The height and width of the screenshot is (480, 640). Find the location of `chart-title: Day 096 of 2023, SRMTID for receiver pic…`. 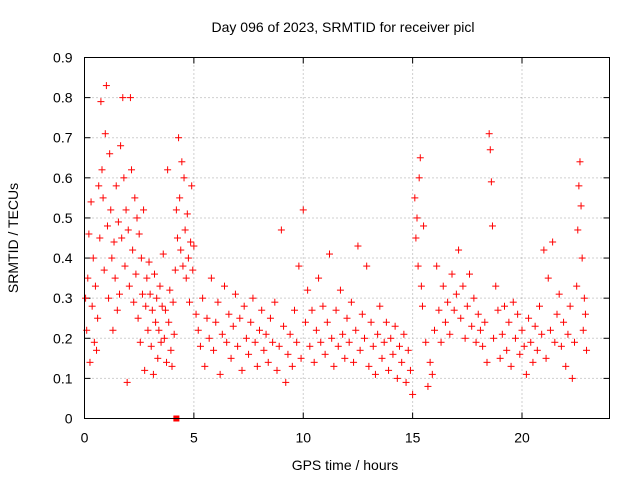

chart-title: Day 096 of 2023, SRMTID for receiver pic… is located at coordinates (343, 27).